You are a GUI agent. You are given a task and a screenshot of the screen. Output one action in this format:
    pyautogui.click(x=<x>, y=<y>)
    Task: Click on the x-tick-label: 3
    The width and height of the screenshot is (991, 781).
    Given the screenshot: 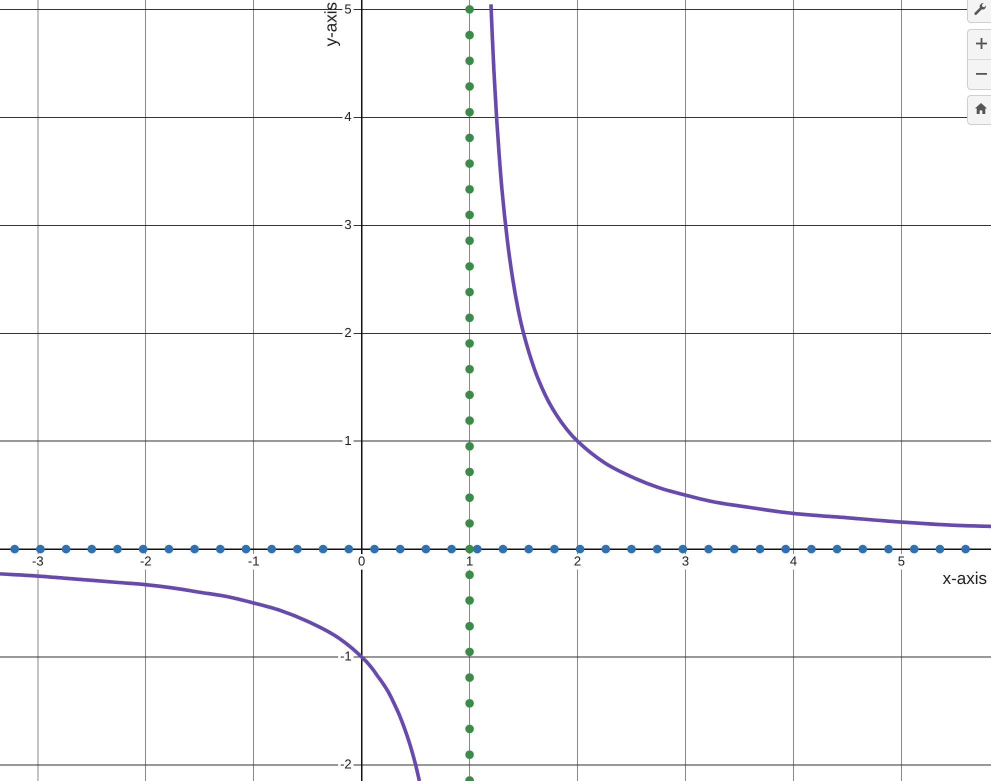 What is the action you would take?
    pyautogui.click(x=686, y=560)
    